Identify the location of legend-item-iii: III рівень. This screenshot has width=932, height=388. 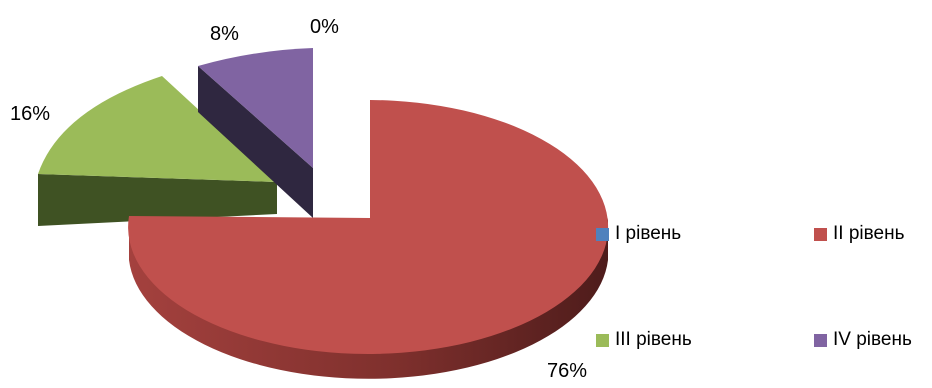
(644, 340).